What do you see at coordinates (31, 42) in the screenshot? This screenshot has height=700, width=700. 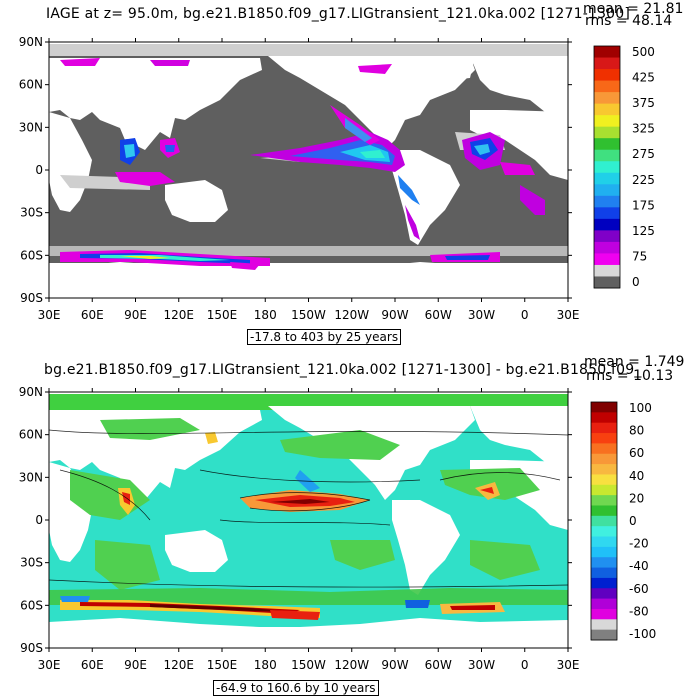 I see `panel1-y-tick-label: 90N` at bounding box center [31, 42].